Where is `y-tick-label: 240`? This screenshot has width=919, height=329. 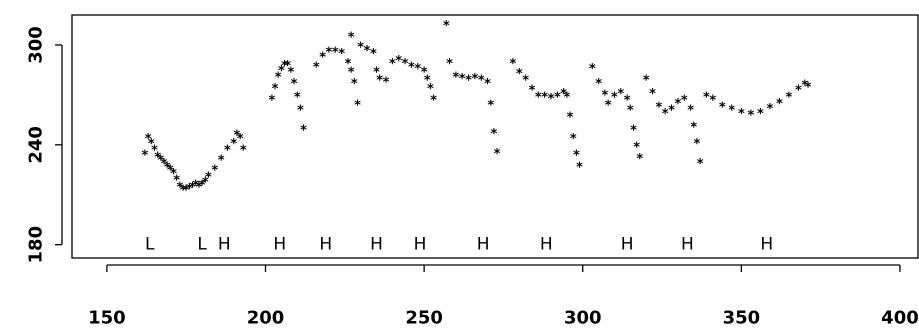
y-tick-label: 240 is located at coordinates (36, 145).